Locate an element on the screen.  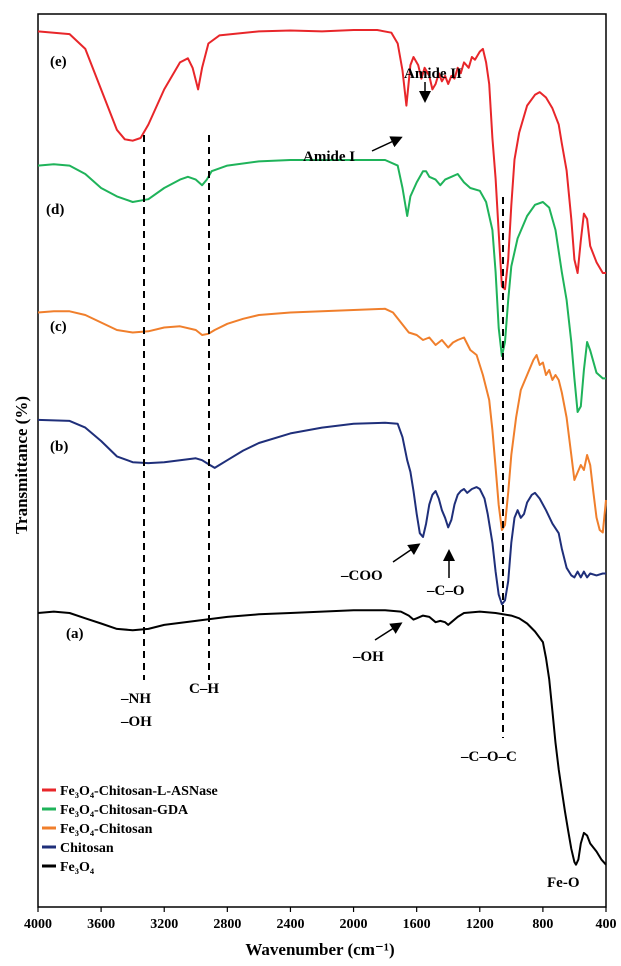
x-tick-label: 400 is located at coordinates (606, 924).